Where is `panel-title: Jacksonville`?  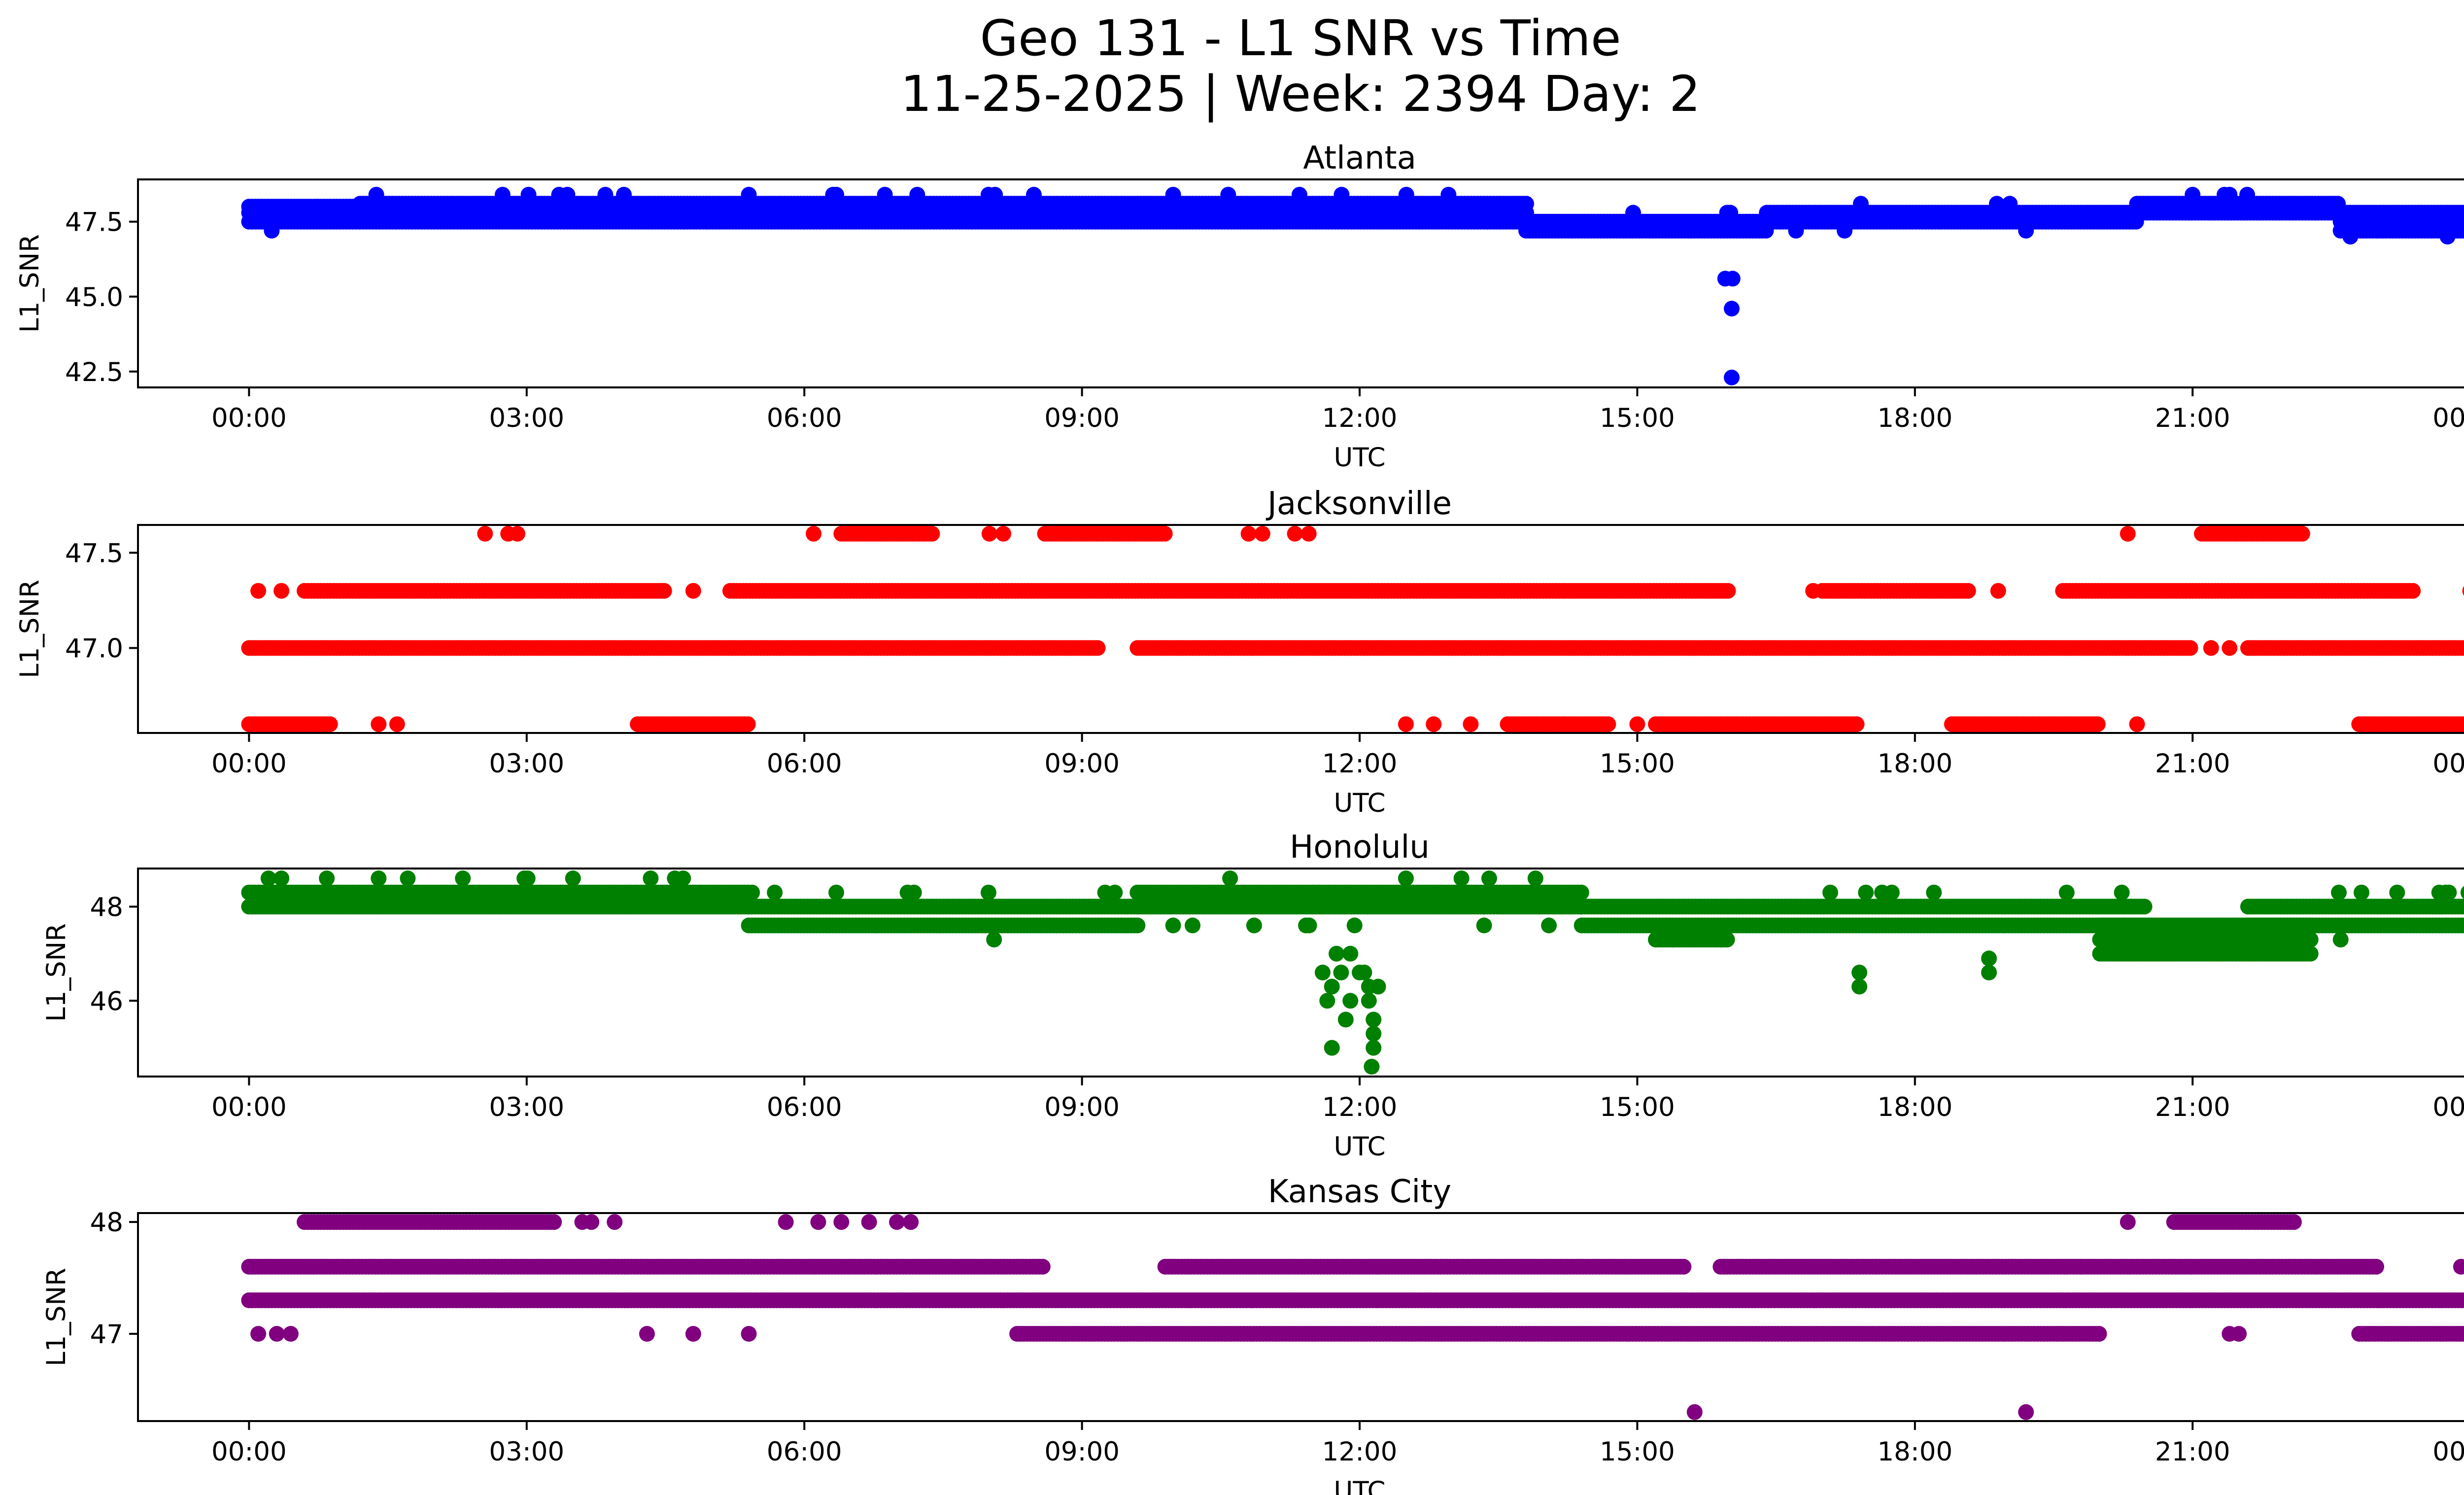
panel-title: Jacksonville is located at coordinates (1359, 504).